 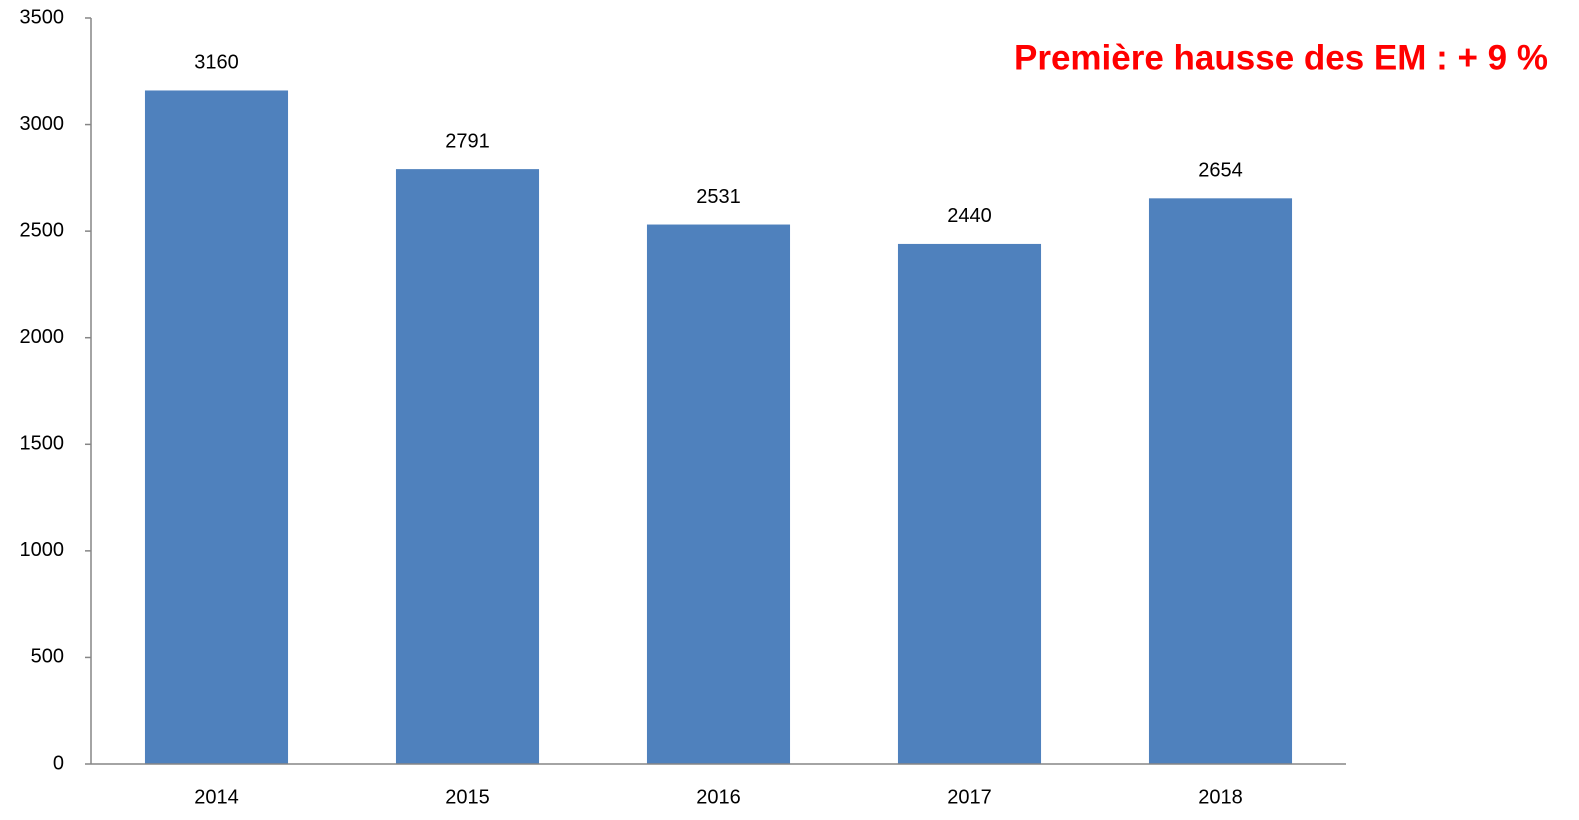 I want to click on y-tick-label: 3000, so click(x=42, y=124).